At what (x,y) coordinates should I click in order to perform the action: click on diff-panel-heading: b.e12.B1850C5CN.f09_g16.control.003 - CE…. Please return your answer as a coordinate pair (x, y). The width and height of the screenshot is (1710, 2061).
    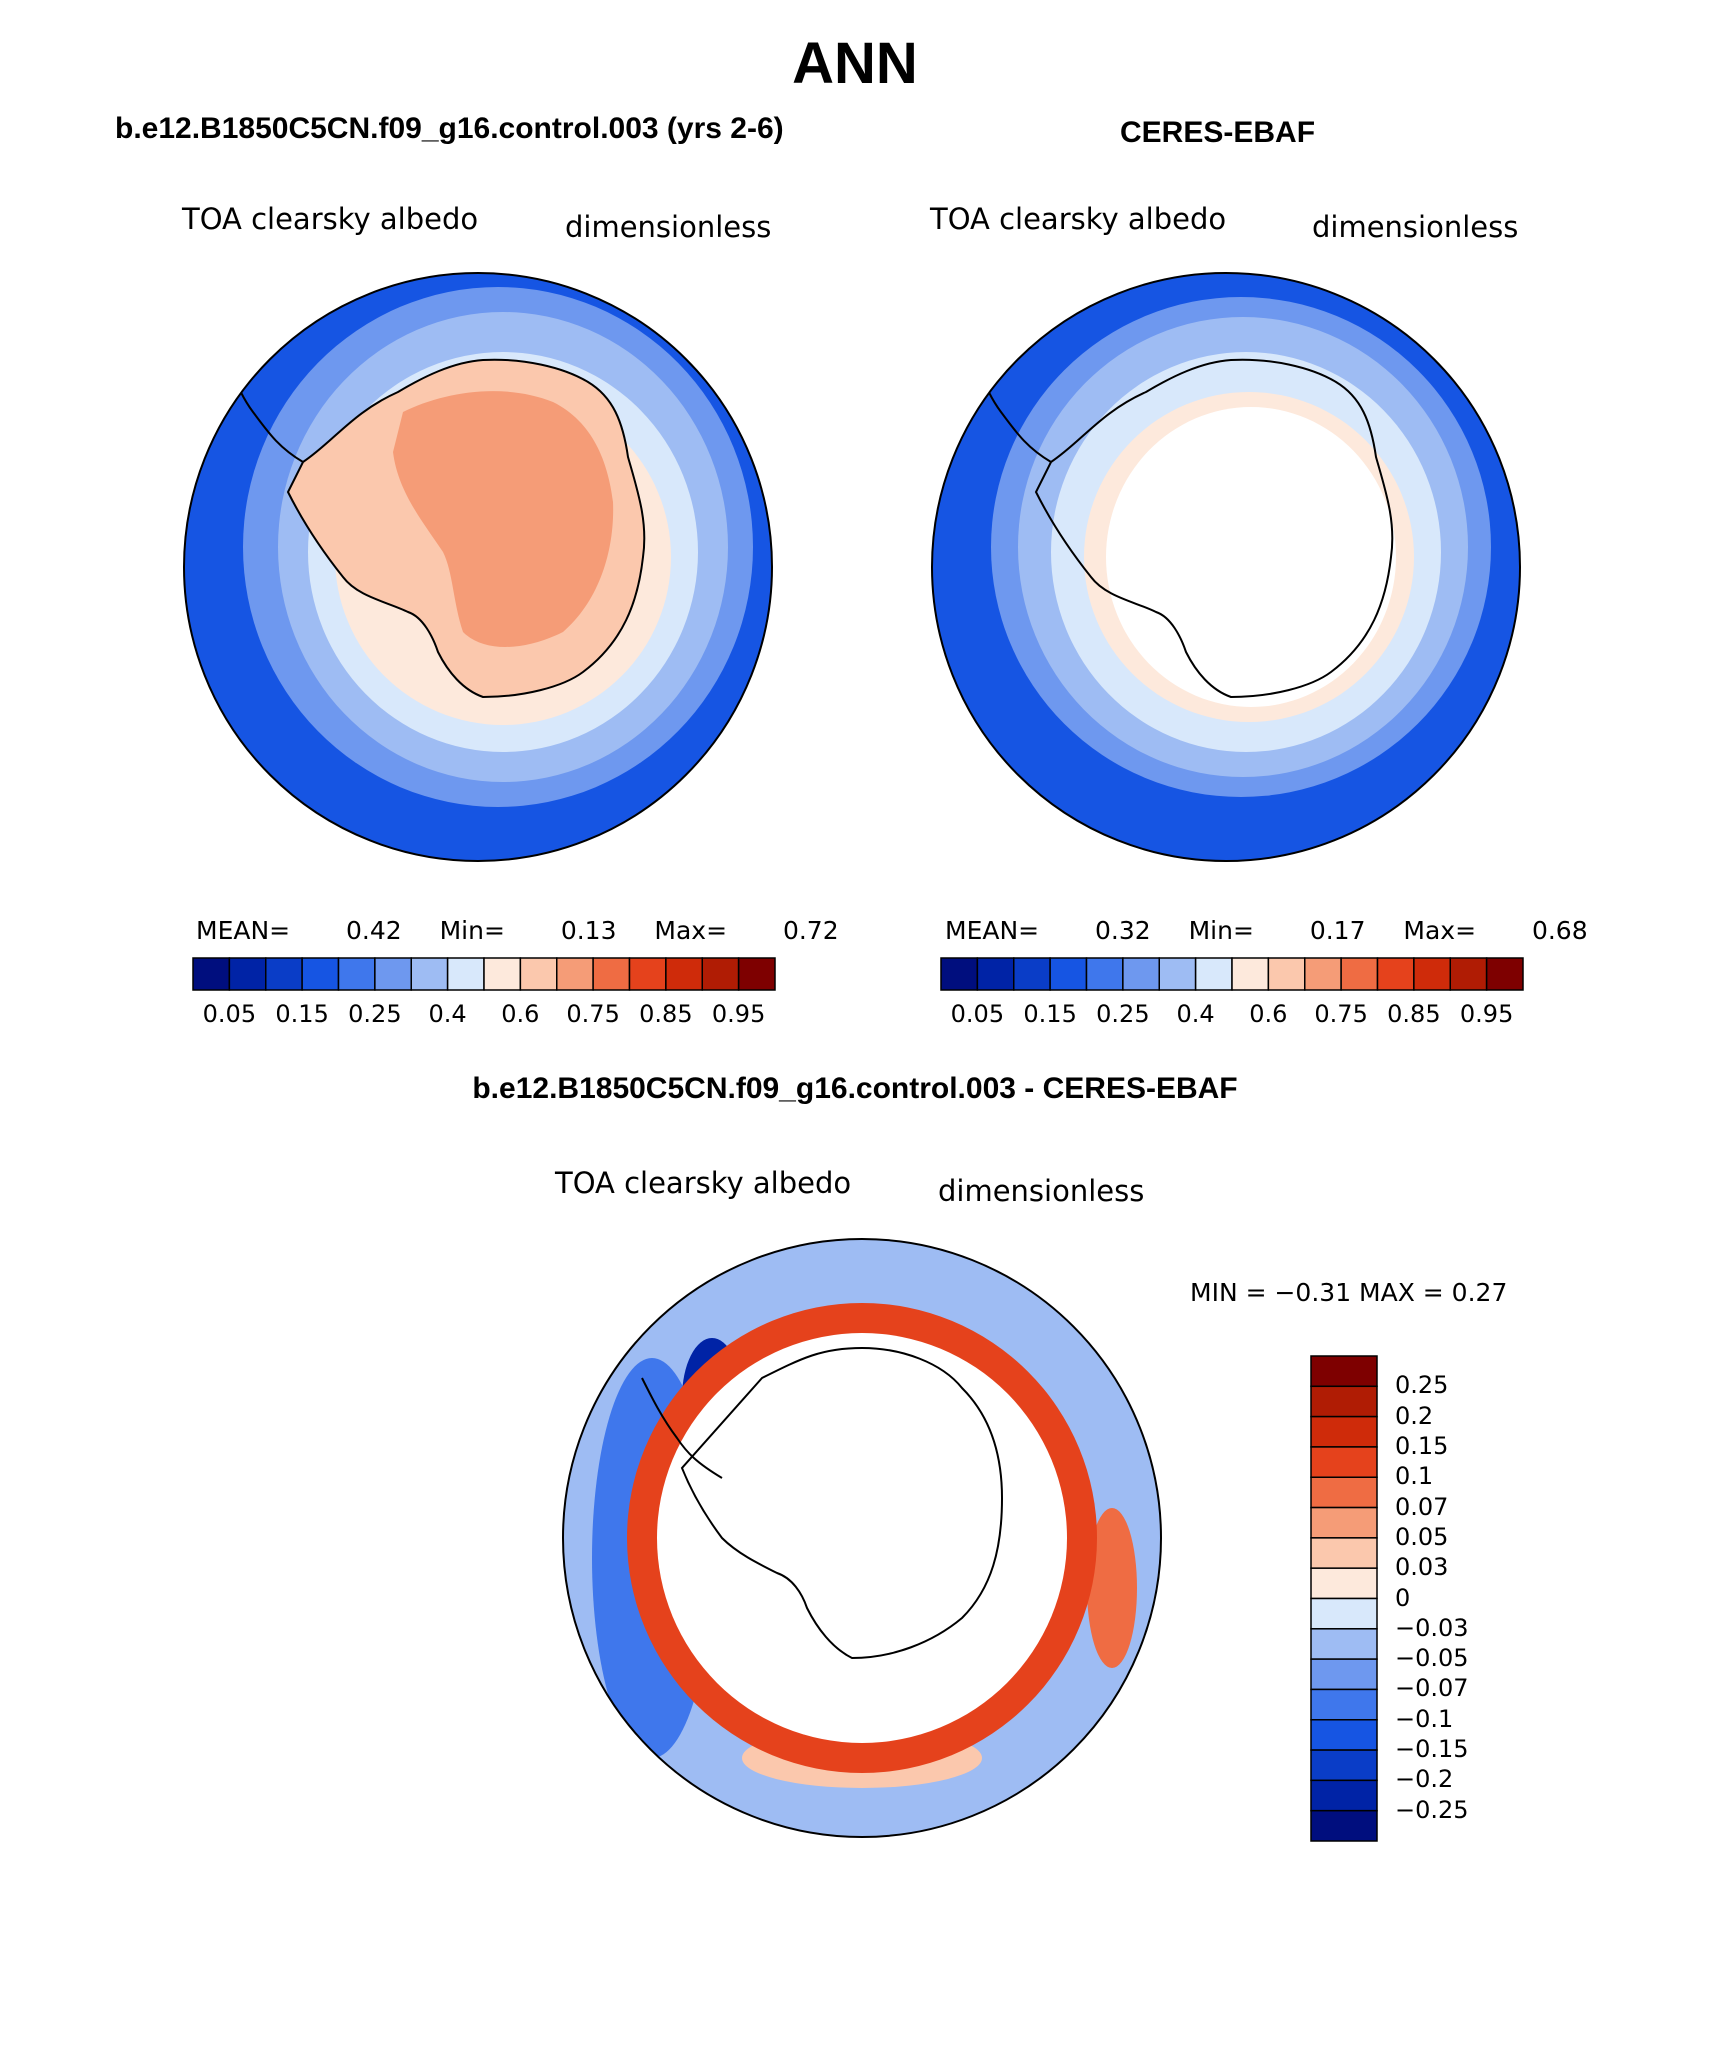
    Looking at the image, I should click on (855, 1088).